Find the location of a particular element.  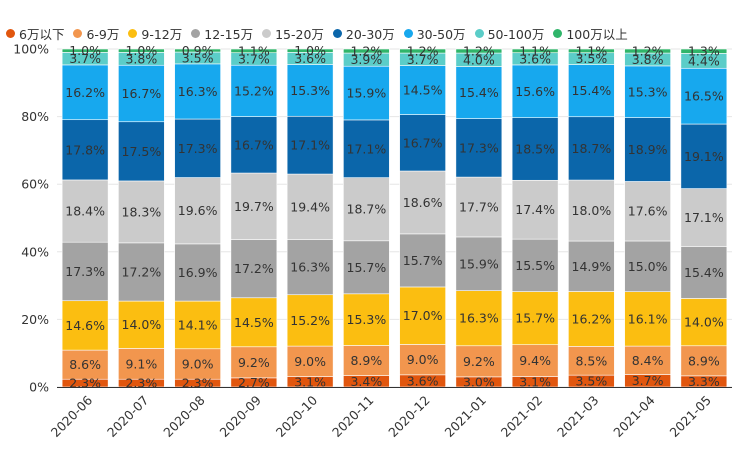

legend-item: 100万以上 is located at coordinates (590, 33).